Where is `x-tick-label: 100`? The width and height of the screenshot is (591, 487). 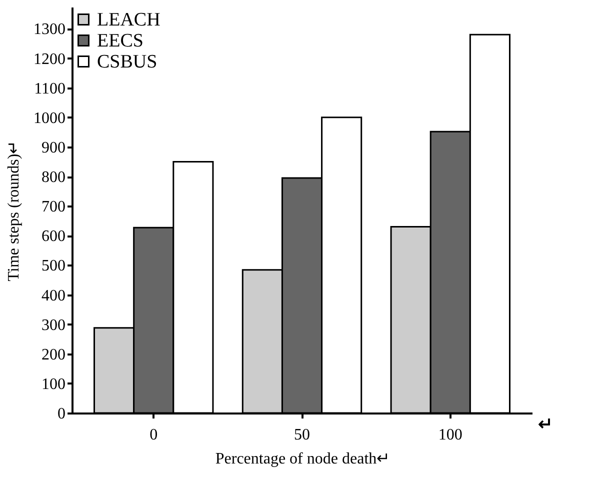 x-tick-label: 100 is located at coordinates (450, 435).